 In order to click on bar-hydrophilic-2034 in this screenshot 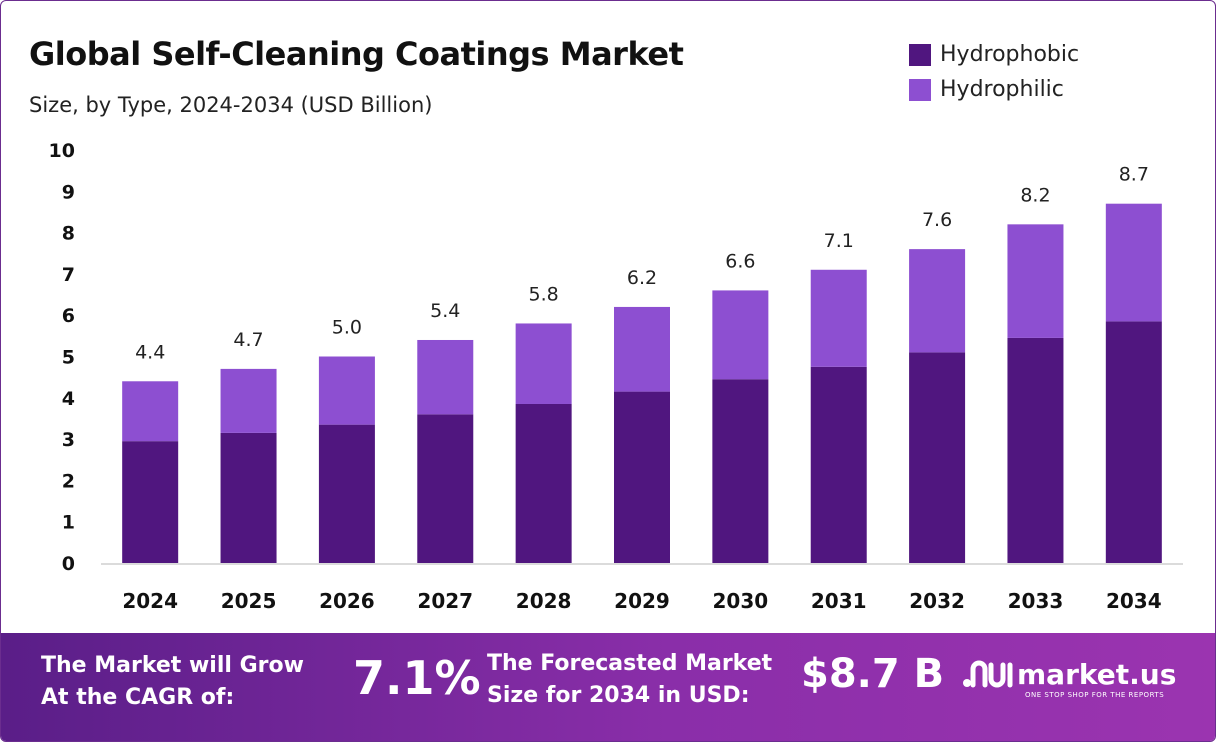, I will do `click(1133, 262)`.